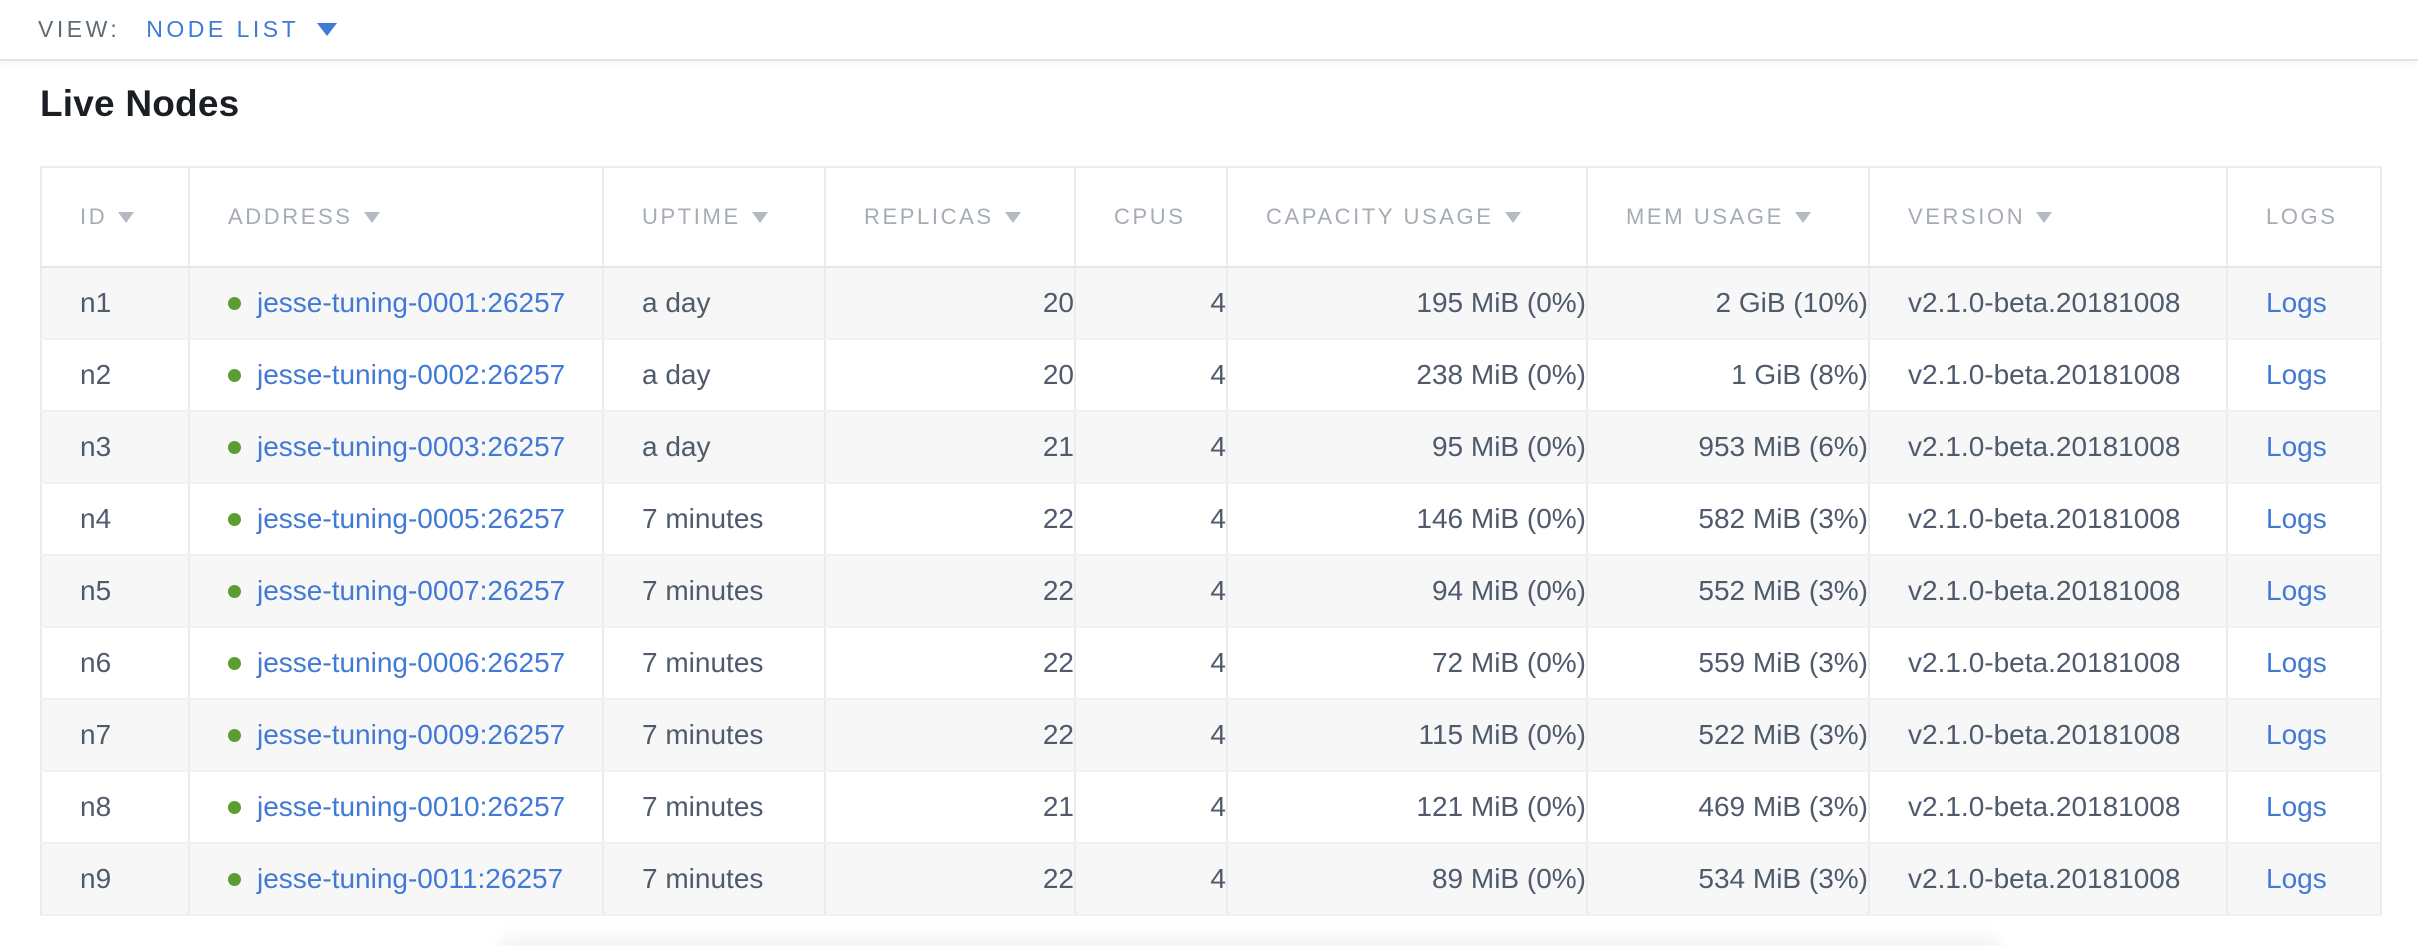  Describe the element at coordinates (411, 662) in the screenshot. I see `address-link: jesse-tuning-0006:26257` at that location.